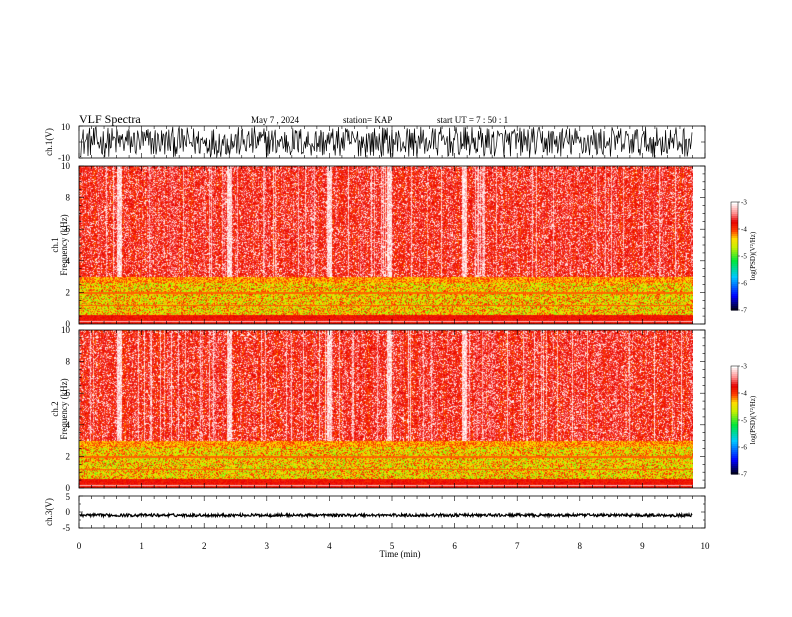 This screenshot has height=617, width=792. Describe the element at coordinates (110, 119) in the screenshot. I see `figure-title: VLF Spectra` at that location.